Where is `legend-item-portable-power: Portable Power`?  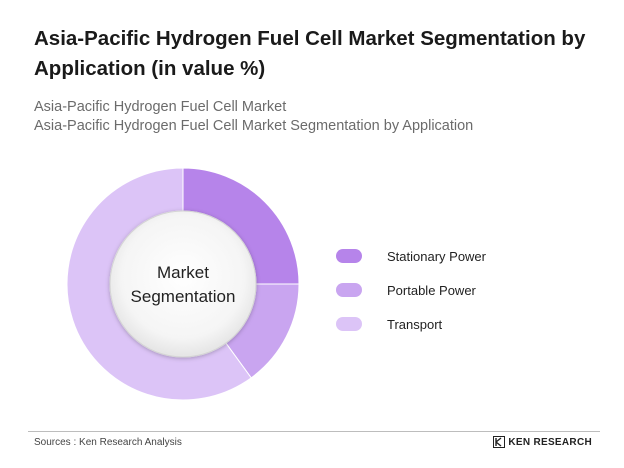 legend-item-portable-power: Portable Power is located at coordinates (411, 290).